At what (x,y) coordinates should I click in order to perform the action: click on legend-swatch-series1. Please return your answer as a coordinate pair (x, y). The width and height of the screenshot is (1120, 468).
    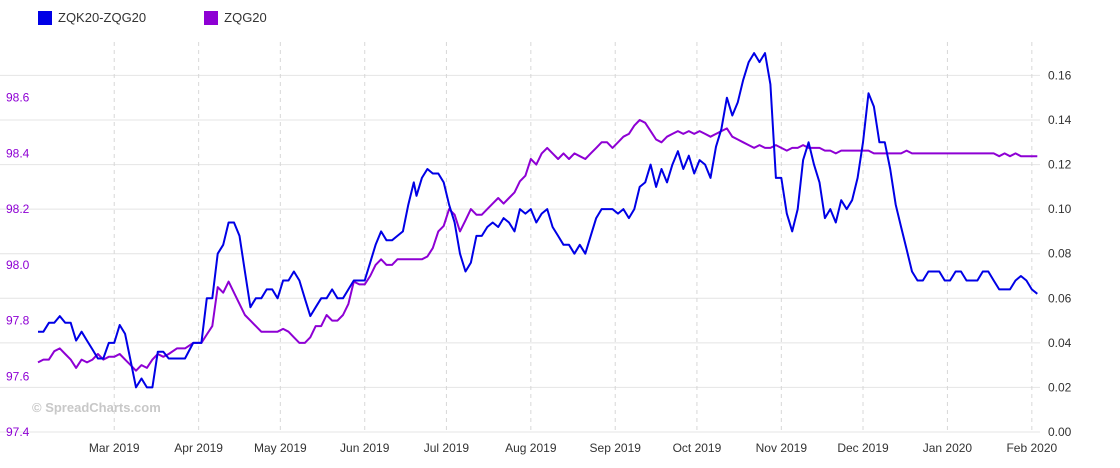
    Looking at the image, I should click on (45, 17).